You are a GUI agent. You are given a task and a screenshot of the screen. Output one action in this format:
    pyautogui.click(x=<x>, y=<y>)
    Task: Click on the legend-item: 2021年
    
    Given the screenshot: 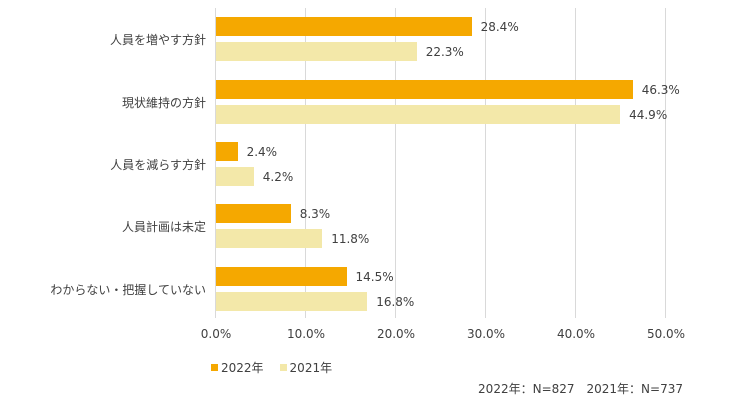 What is the action you would take?
    pyautogui.click(x=306, y=367)
    